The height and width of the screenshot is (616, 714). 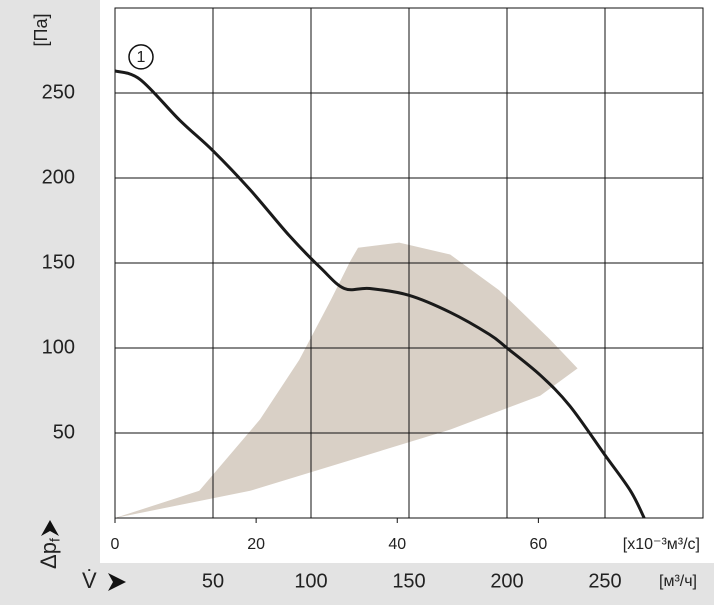 I want to click on y-tick-label: 150, so click(x=58, y=262).